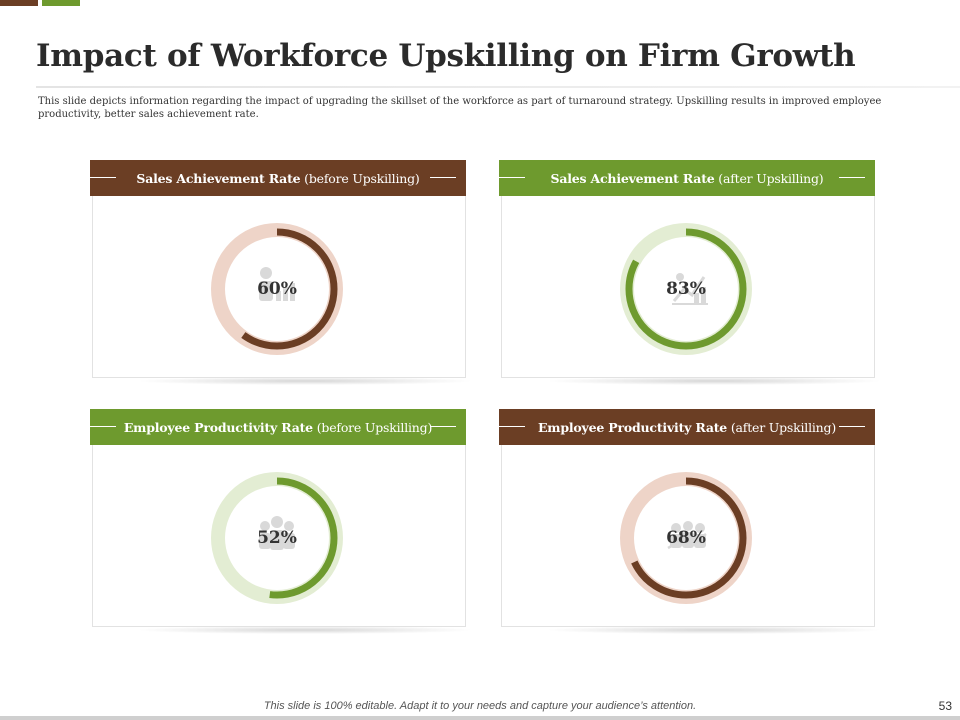 The width and height of the screenshot is (960, 720). I want to click on percent-value: 52%, so click(277, 538).